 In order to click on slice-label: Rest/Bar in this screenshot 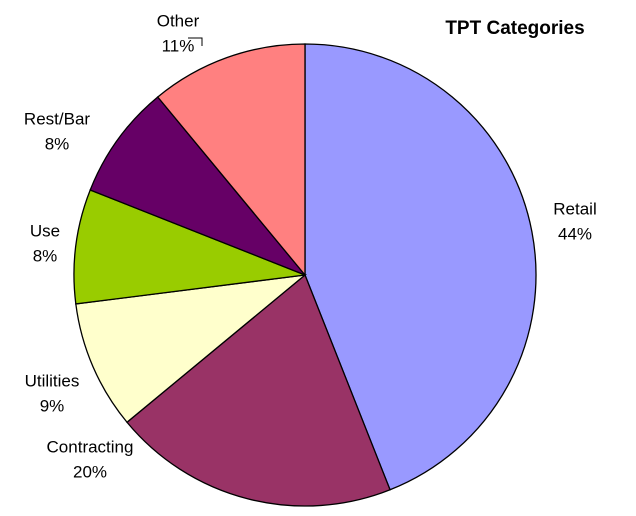, I will do `click(57, 118)`.